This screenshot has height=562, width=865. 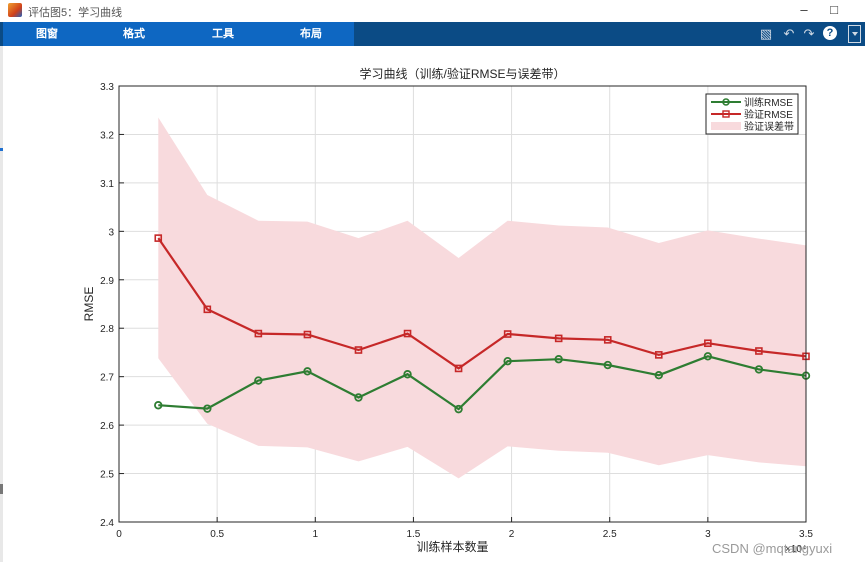 I want to click on x-tick-label: 3, so click(x=708, y=534).